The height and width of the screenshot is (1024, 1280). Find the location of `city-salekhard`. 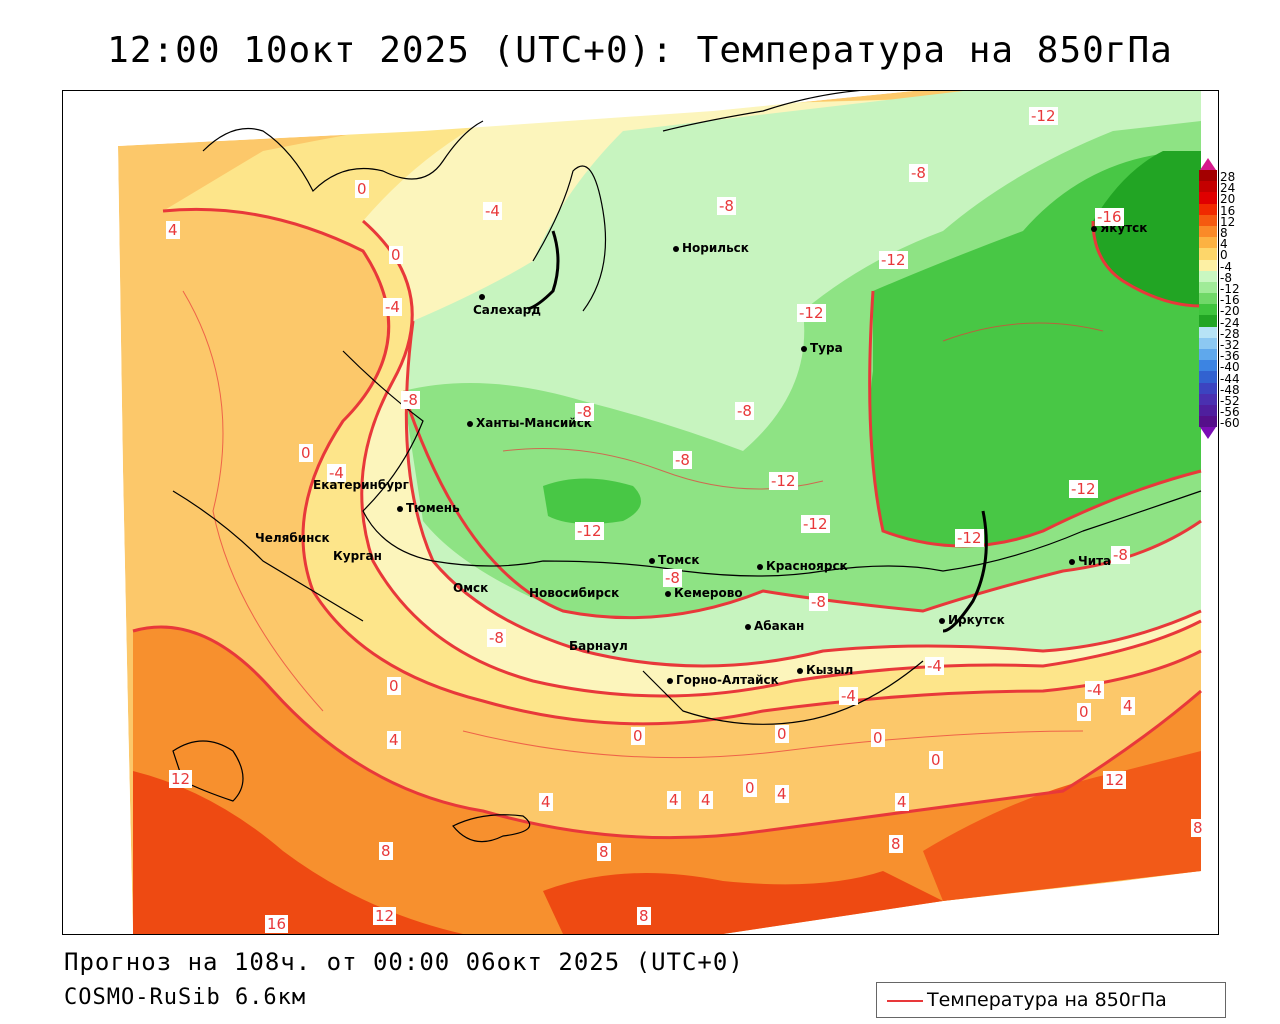

city-salekhard is located at coordinates (483, 296).